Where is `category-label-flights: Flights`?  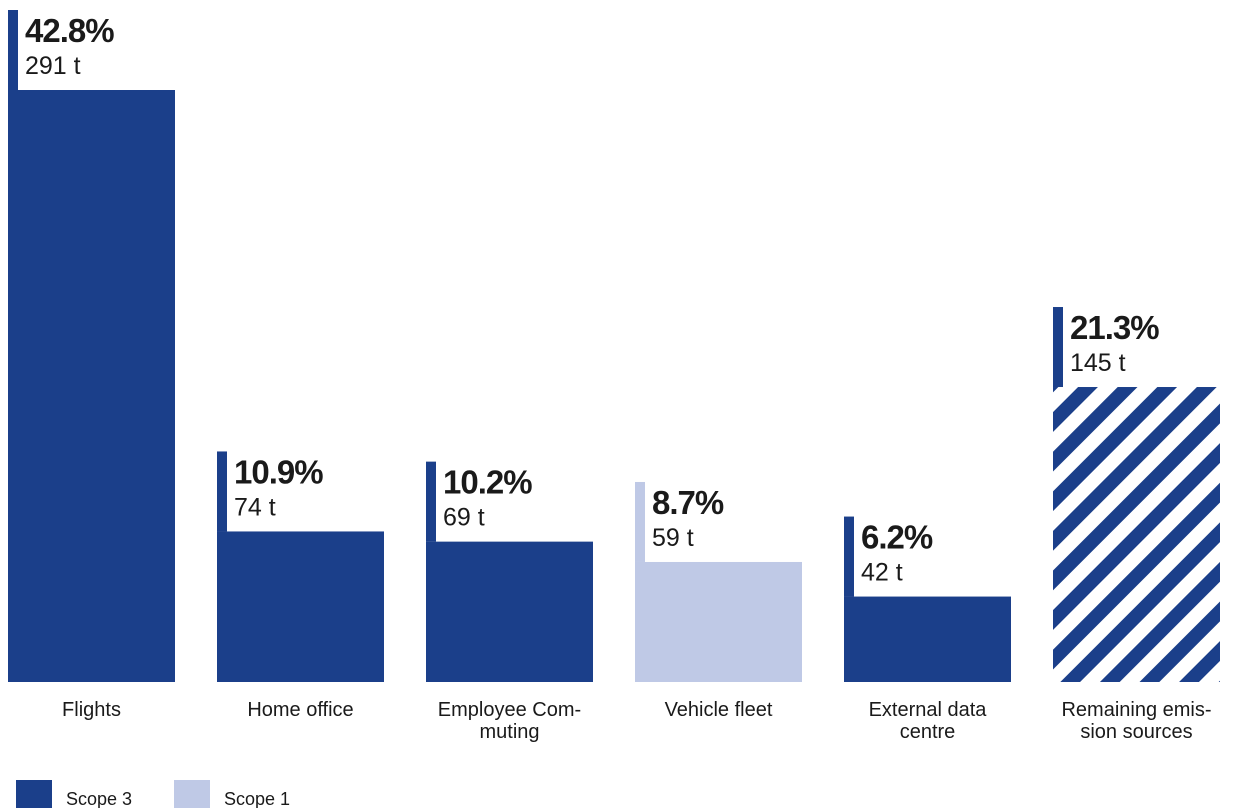
category-label-flights: Flights is located at coordinates (91, 710).